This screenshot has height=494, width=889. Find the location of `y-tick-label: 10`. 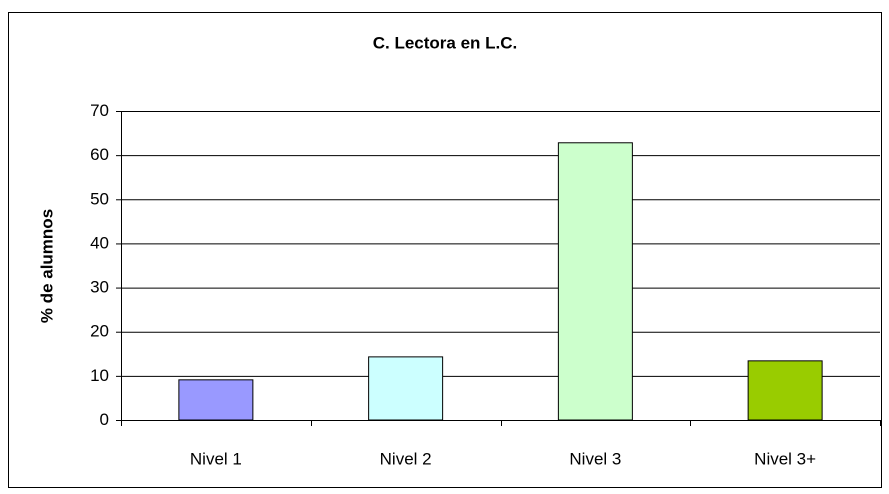

y-tick-label: 10 is located at coordinates (99, 375).